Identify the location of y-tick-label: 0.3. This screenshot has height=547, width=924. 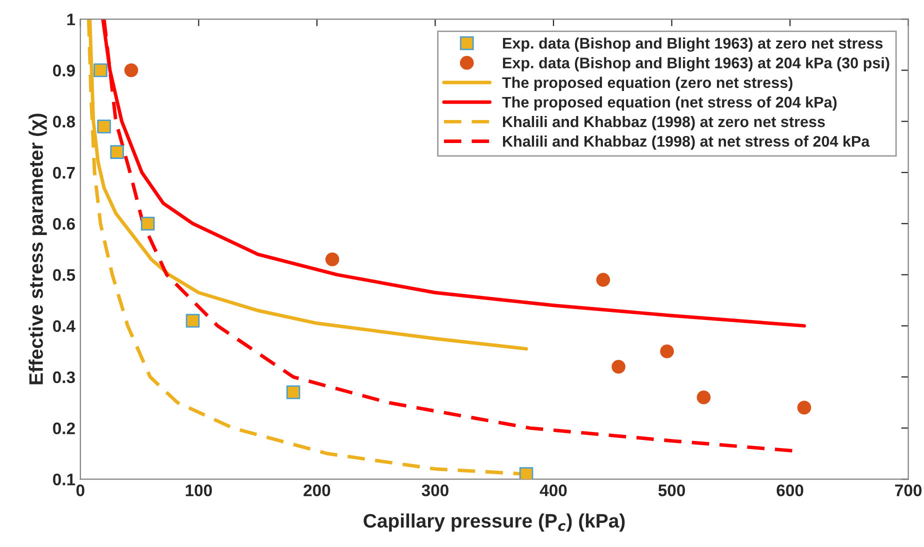
(64, 377).